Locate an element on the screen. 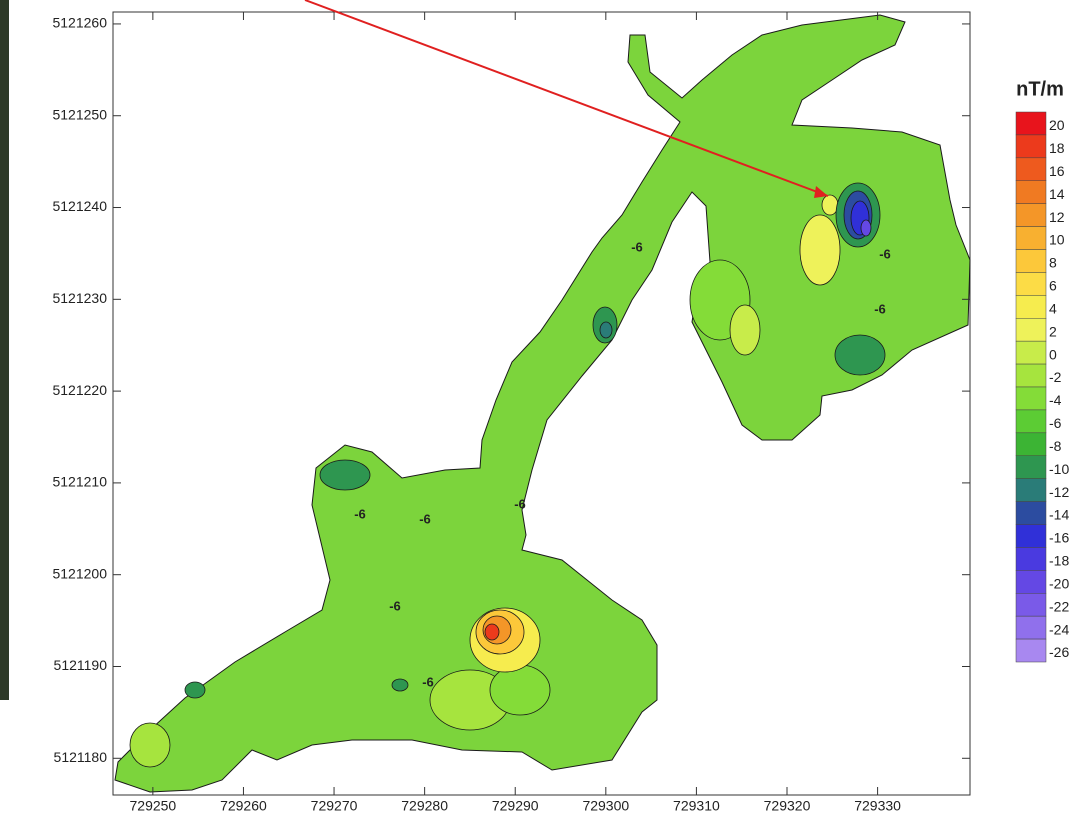  colorbar-label: 20 is located at coordinates (1057, 125).